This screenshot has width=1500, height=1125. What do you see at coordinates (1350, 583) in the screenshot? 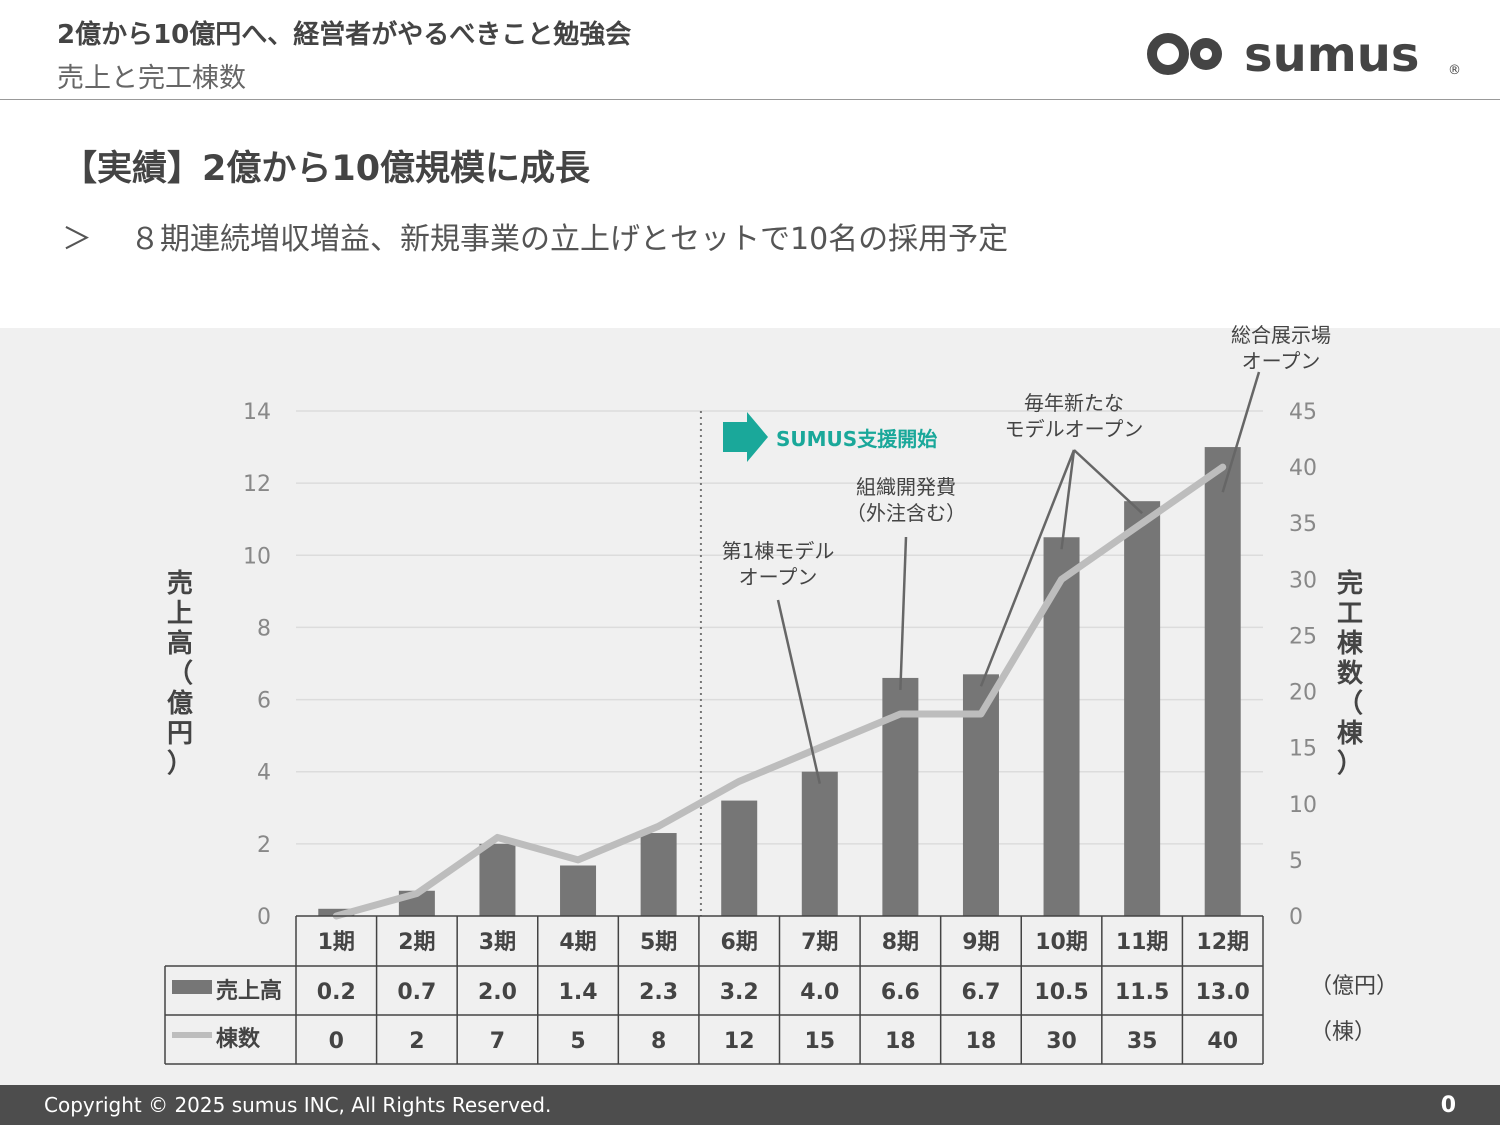
I see `right-axis-title: 完` at bounding box center [1350, 583].